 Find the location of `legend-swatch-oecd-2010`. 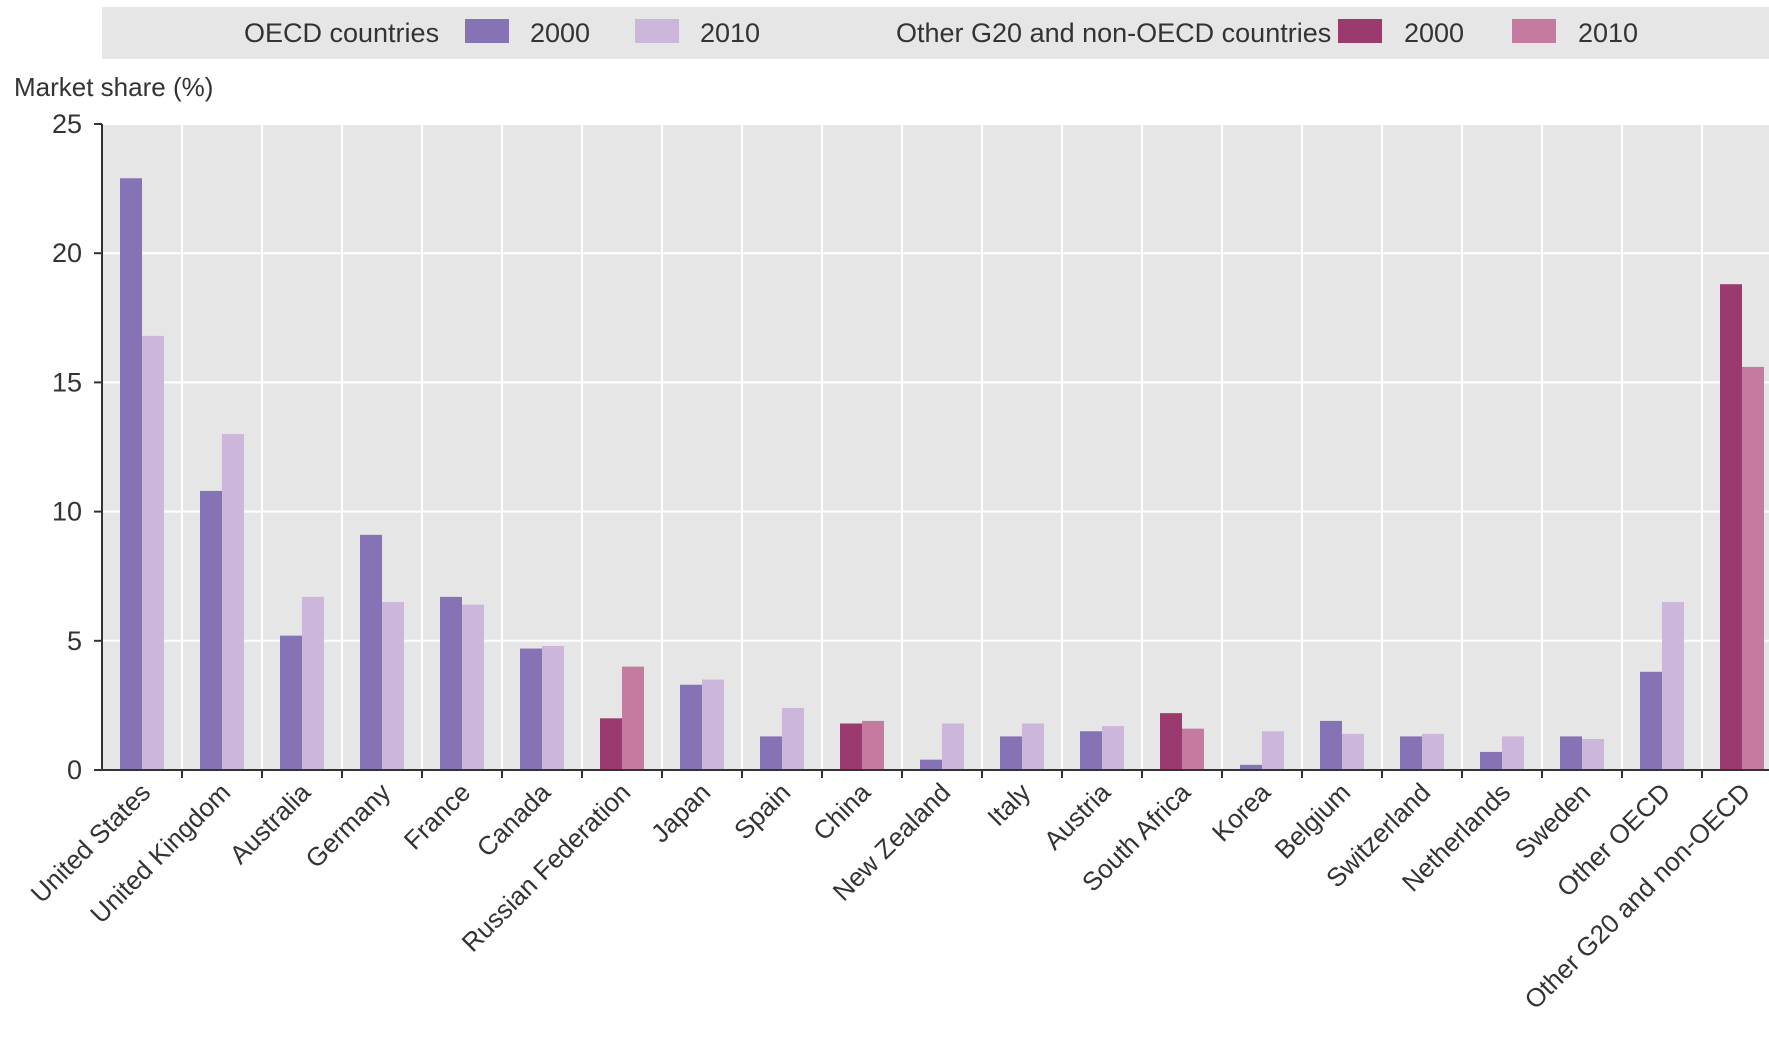

legend-swatch-oecd-2010 is located at coordinates (657, 31).